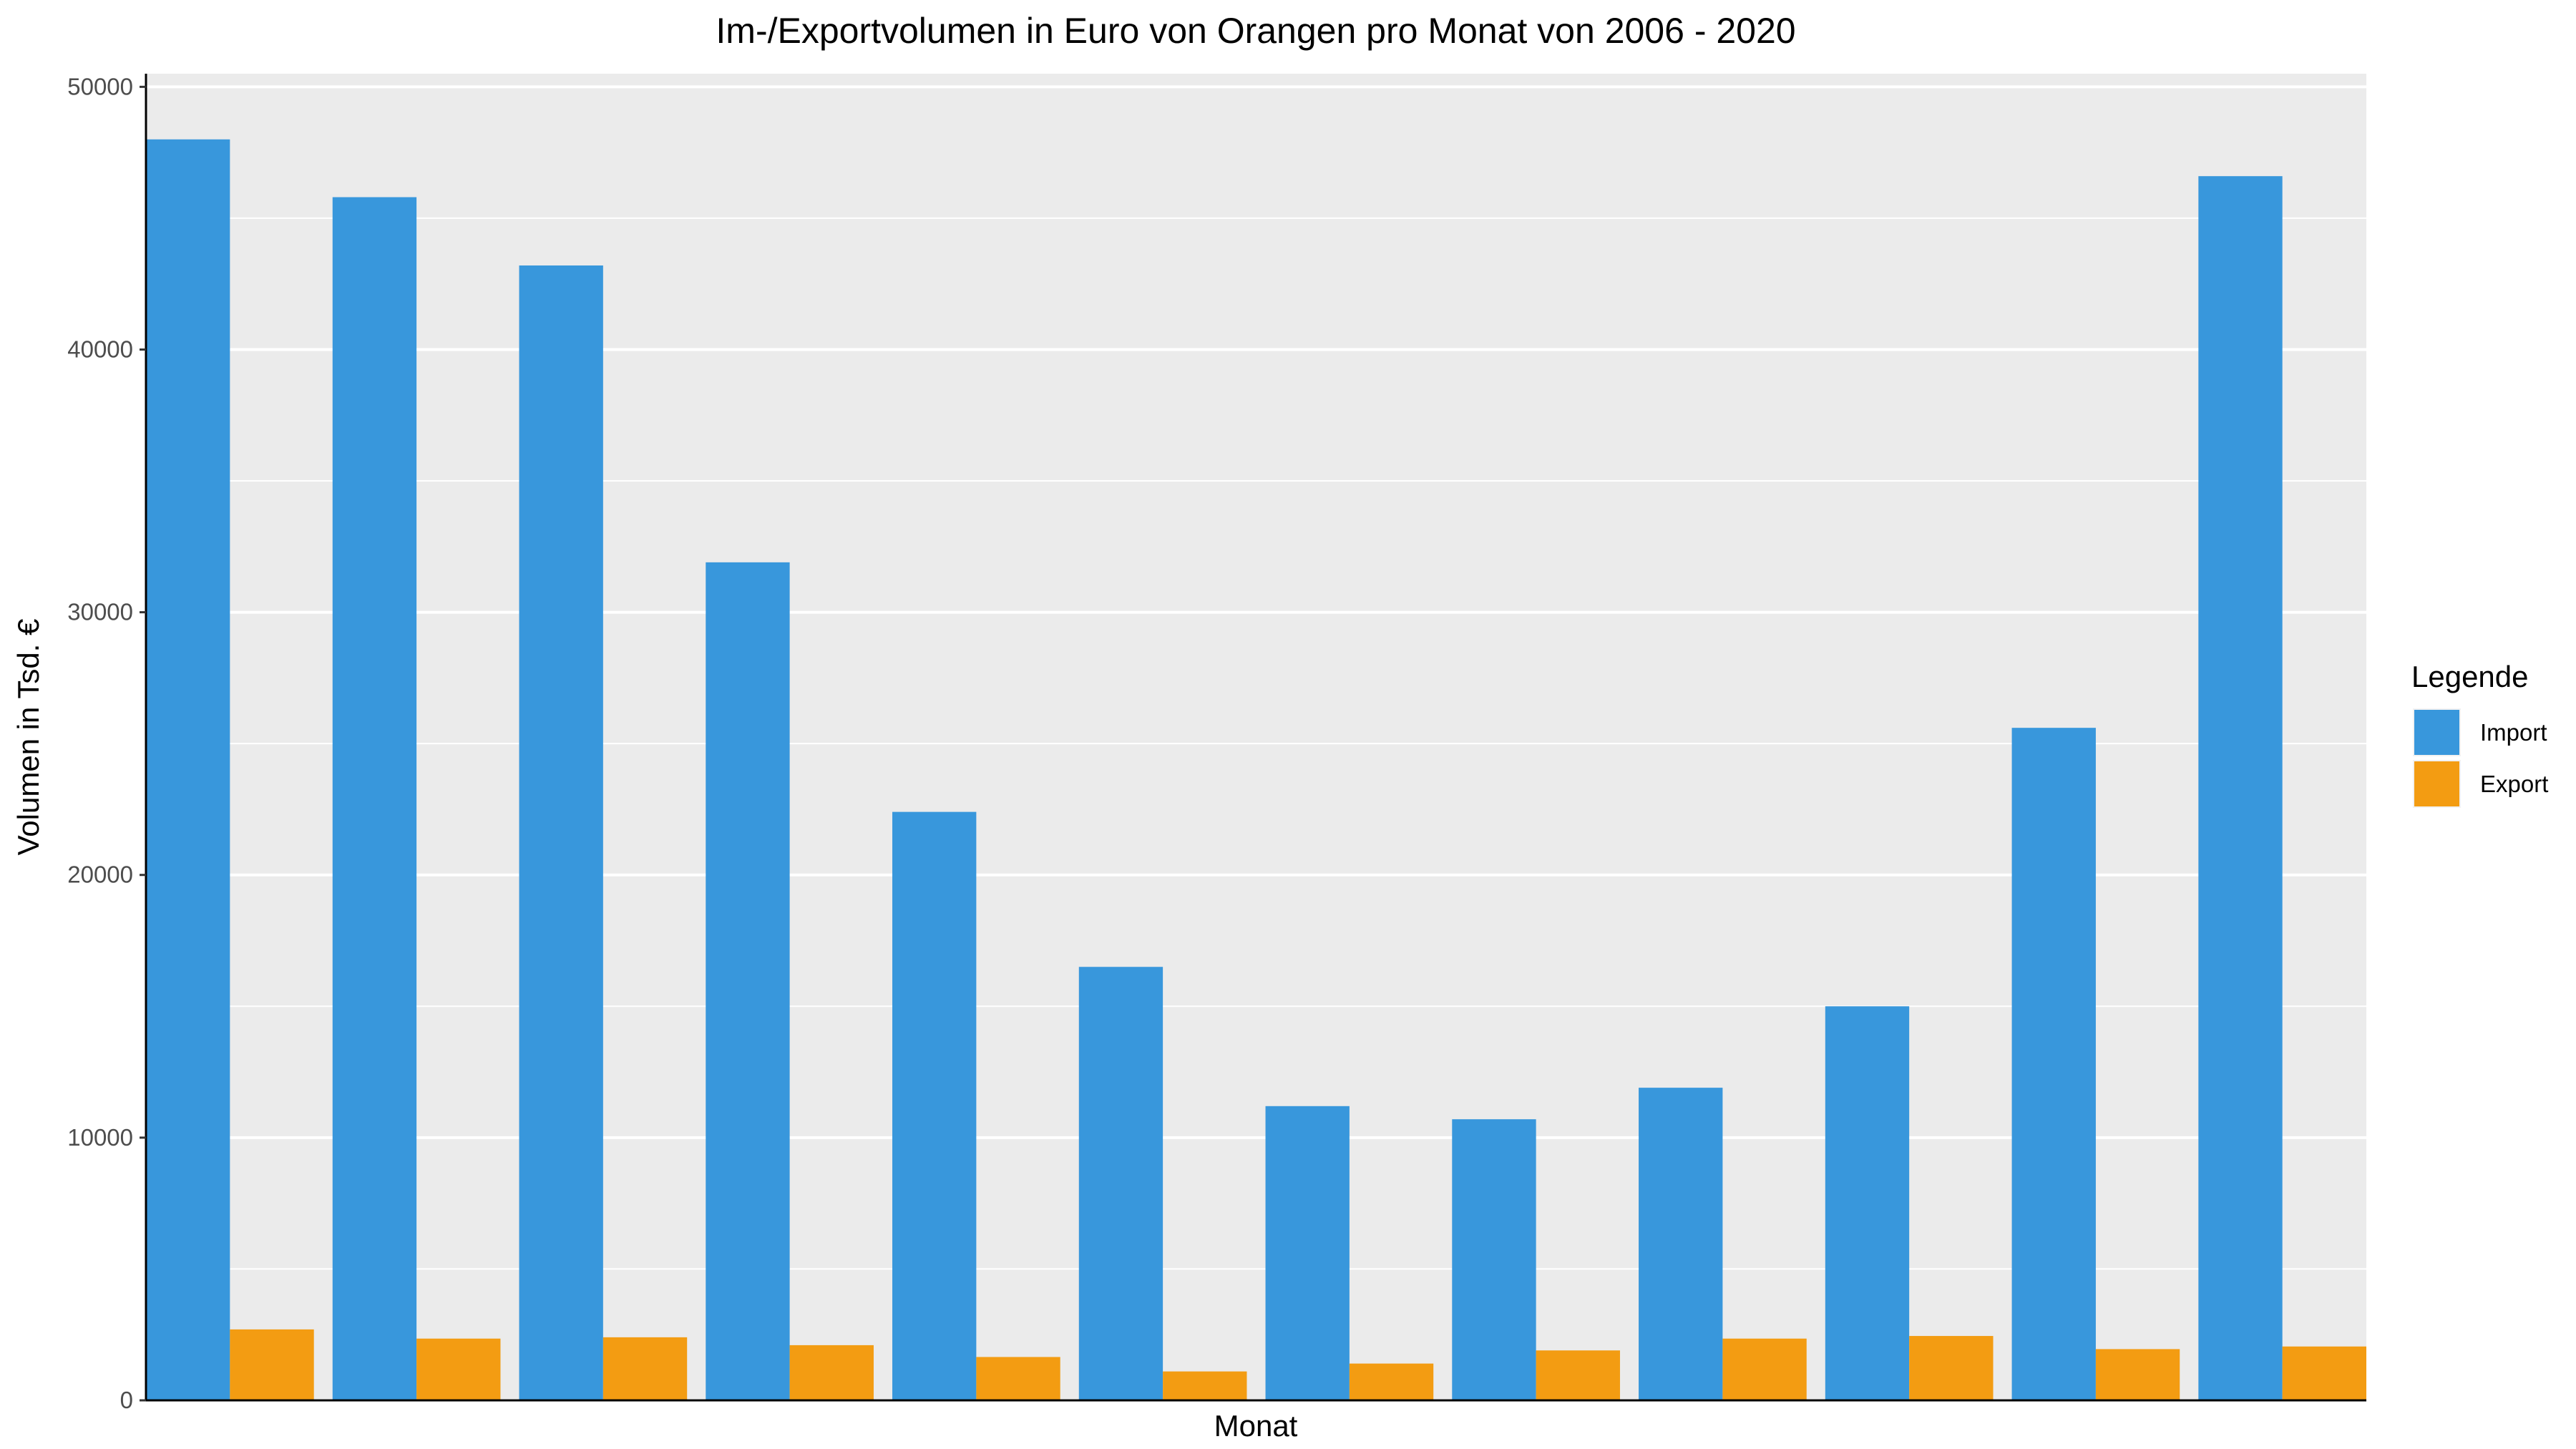  I want to click on y-tick-label: 0, so click(126, 1400).